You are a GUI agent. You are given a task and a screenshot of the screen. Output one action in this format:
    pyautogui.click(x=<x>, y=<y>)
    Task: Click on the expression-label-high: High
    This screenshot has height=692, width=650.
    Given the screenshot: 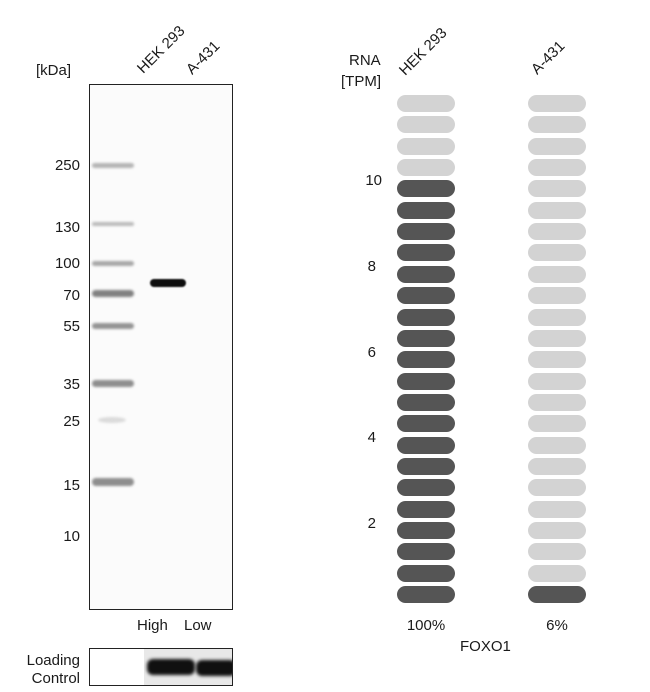 What is the action you would take?
    pyautogui.click(x=152, y=625)
    